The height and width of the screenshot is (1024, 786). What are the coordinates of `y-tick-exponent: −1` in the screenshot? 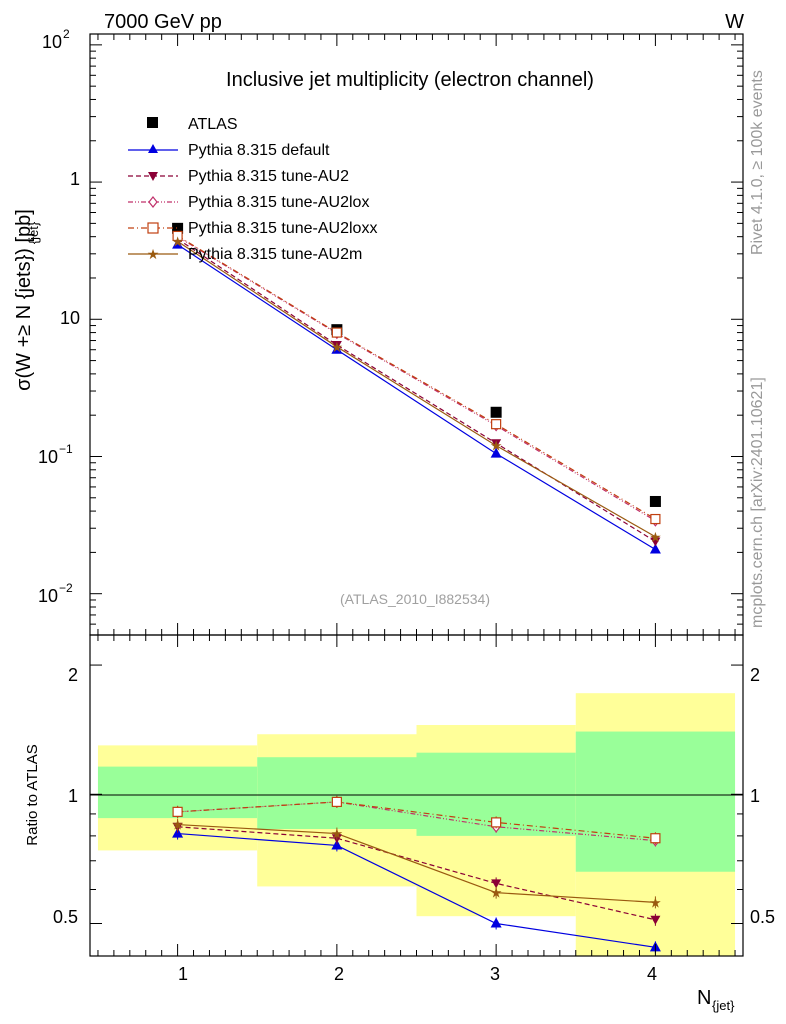 It's located at (66, 449).